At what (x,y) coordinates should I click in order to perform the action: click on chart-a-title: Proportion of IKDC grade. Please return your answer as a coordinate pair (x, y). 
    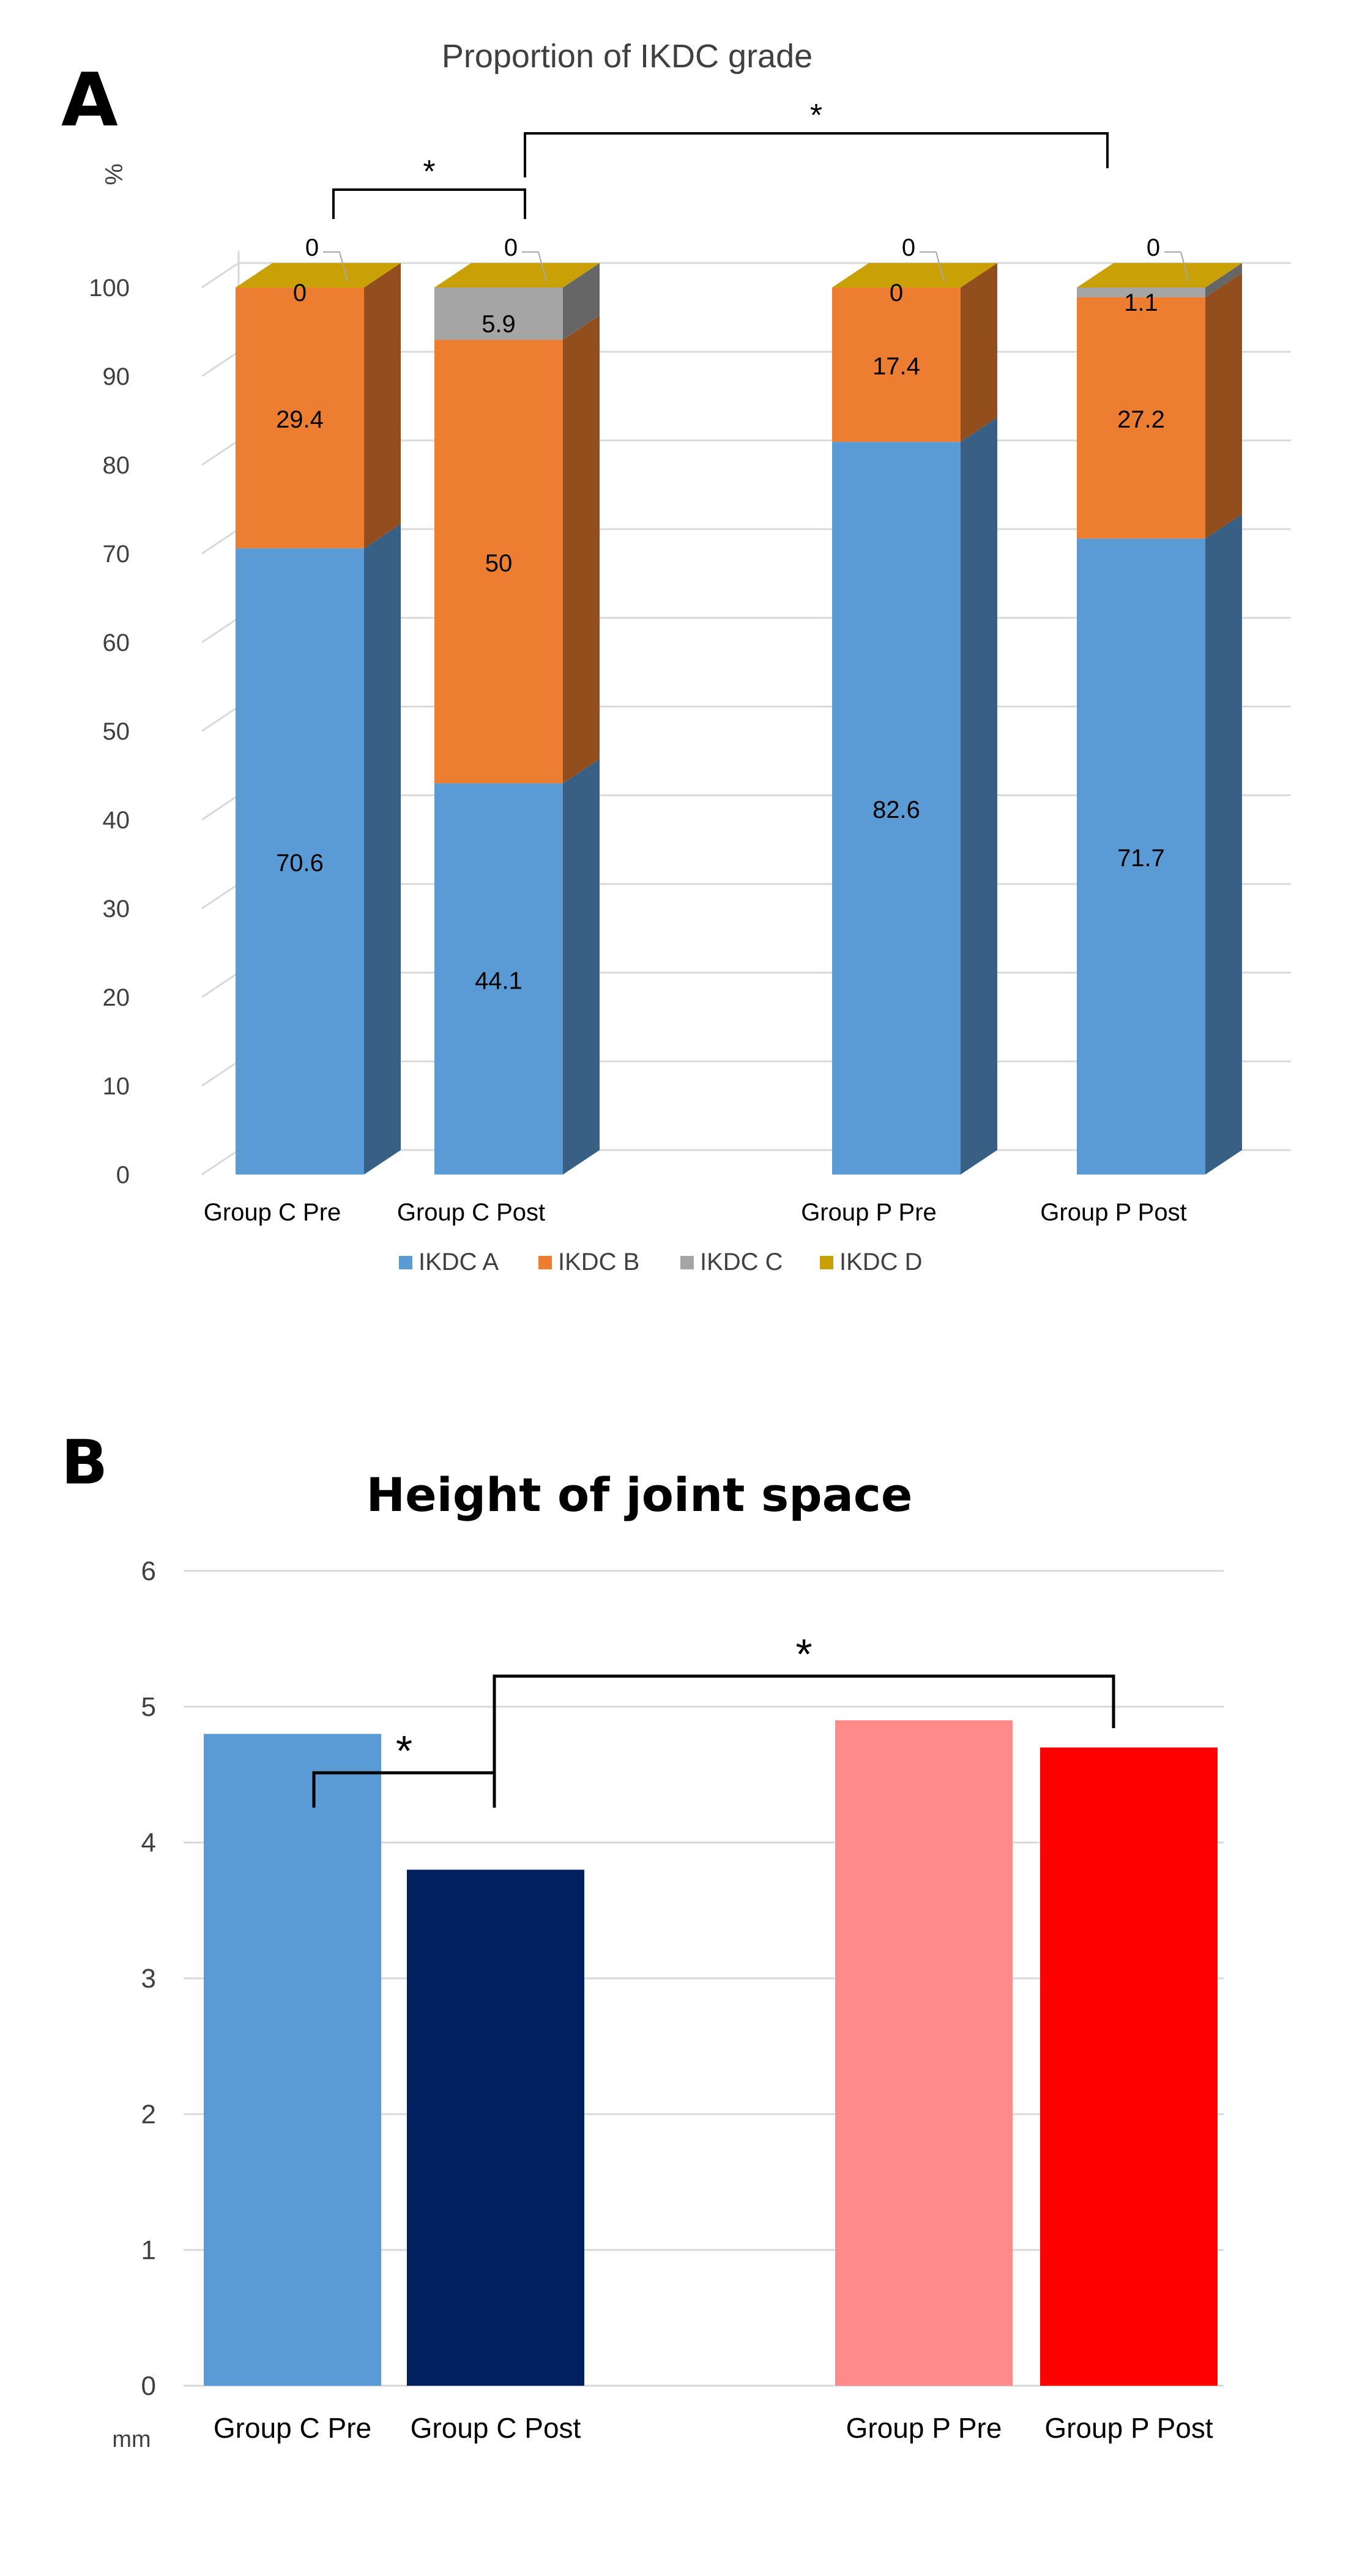
    Looking at the image, I should click on (627, 56).